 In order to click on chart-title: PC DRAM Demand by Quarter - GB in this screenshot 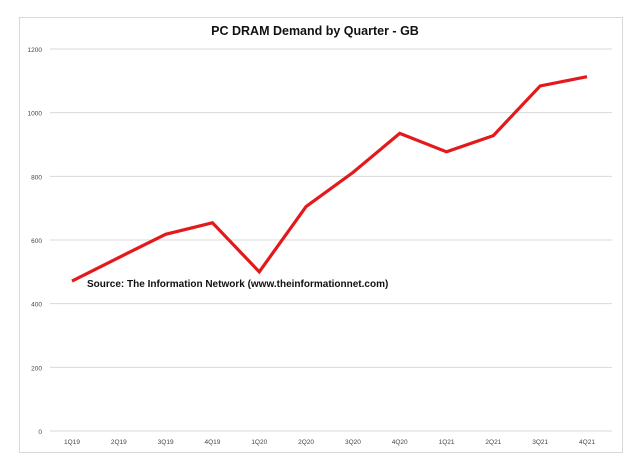, I will do `click(315, 31)`.